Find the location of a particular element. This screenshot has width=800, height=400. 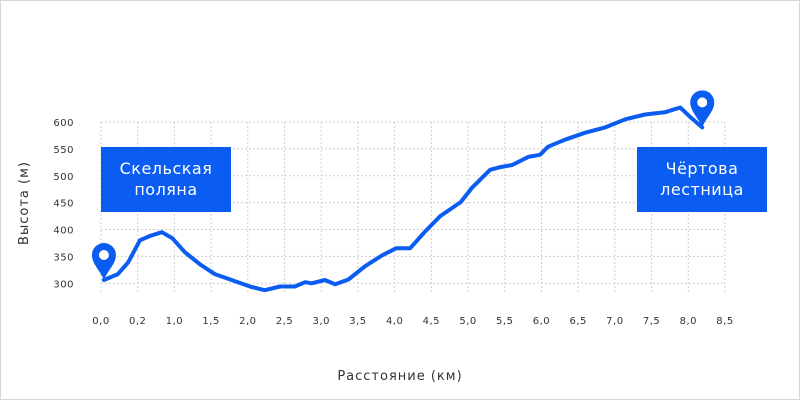

y-tick-label: 350 is located at coordinates (63, 257).